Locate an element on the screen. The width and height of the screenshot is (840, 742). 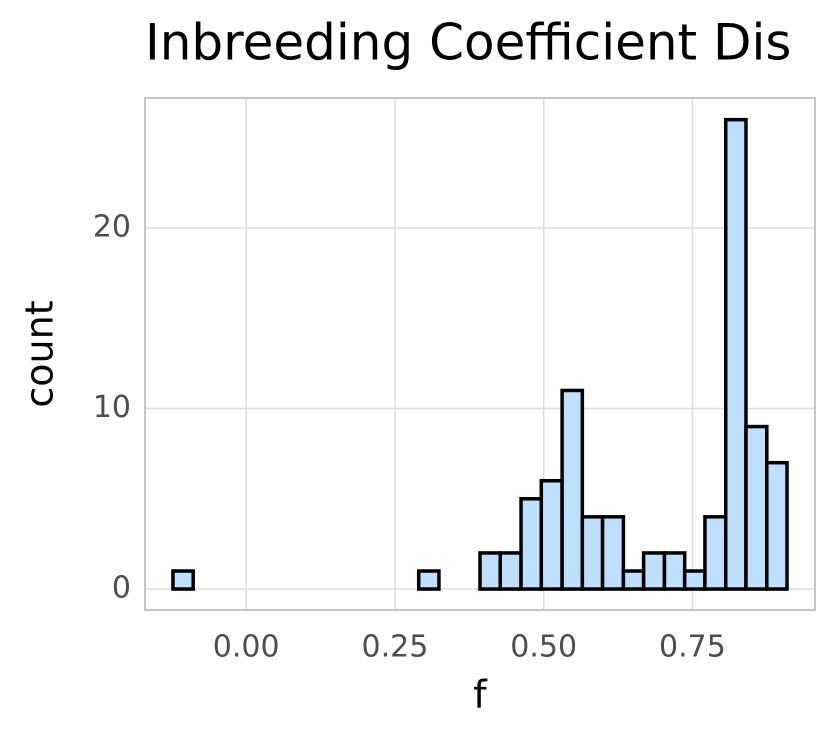
y-tick-label: 0 is located at coordinates (121, 588).